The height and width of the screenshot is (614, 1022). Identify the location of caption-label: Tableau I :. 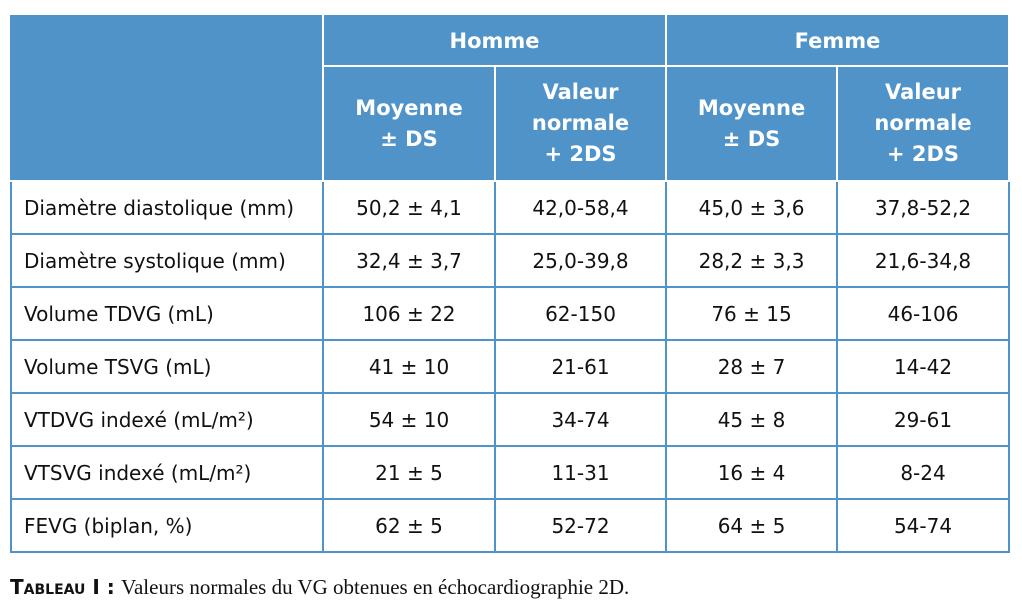
(62, 587).